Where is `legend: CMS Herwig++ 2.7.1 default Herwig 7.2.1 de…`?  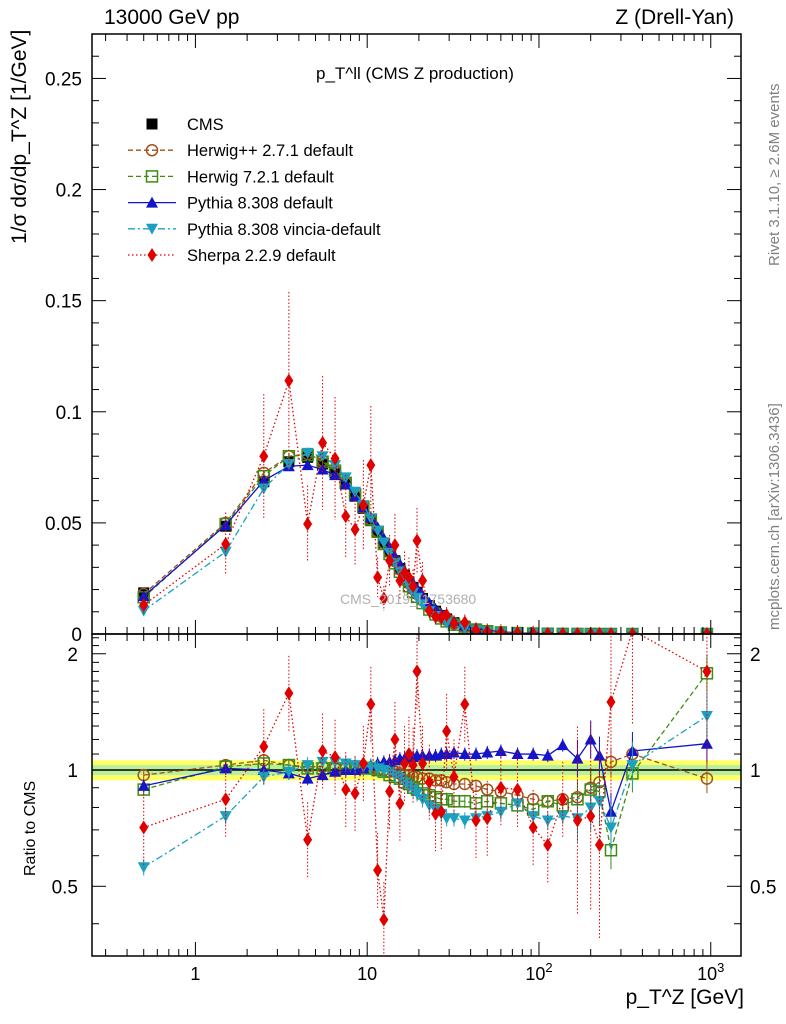 legend: CMS Herwig++ 2.7.1 default Herwig 7.2.1 de… is located at coordinates (254, 190).